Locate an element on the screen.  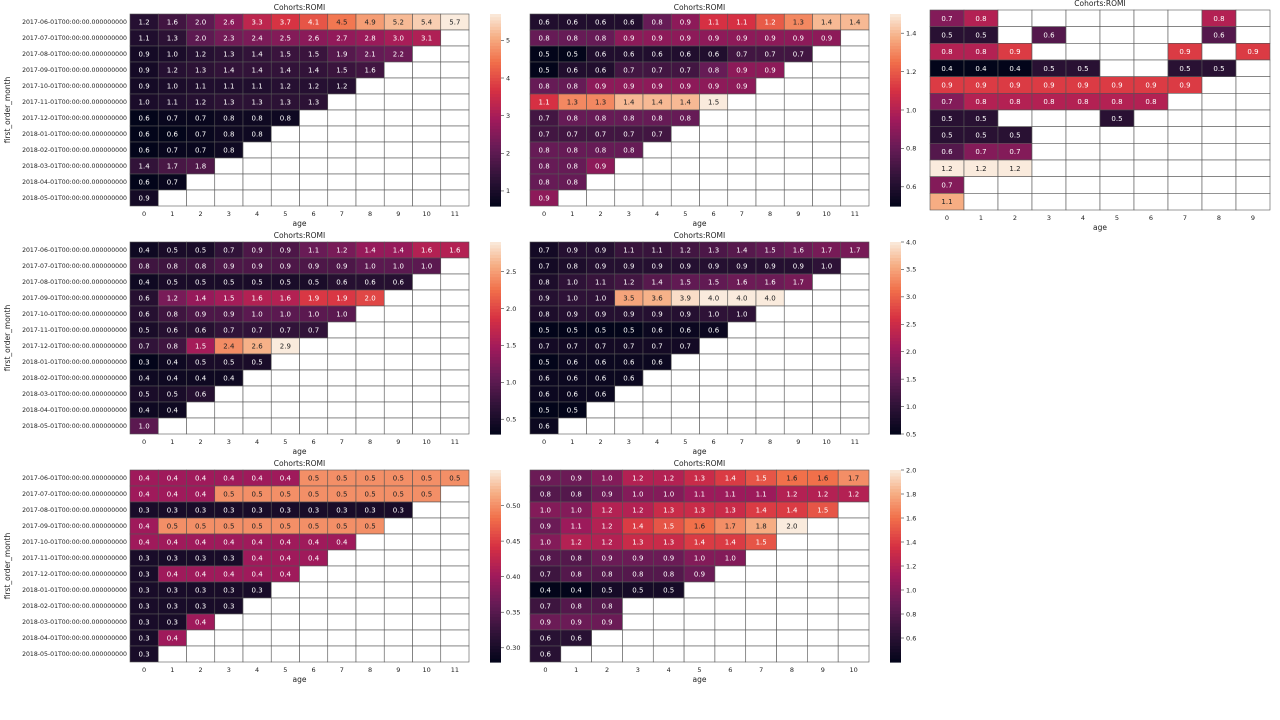
colorbar-tick-label: 4 is located at coordinates (508, 78).